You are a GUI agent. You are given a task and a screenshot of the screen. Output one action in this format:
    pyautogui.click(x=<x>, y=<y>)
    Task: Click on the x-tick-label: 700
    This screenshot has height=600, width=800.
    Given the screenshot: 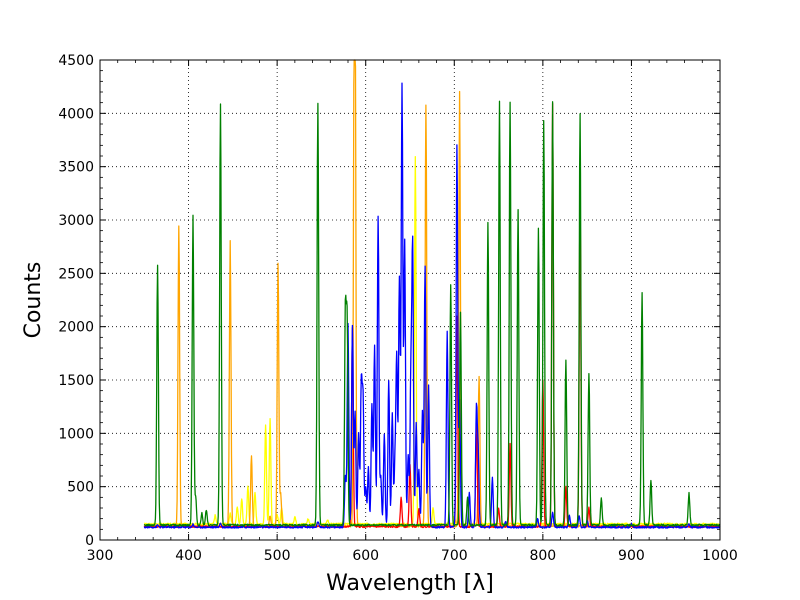 What is the action you would take?
    pyautogui.click(x=454, y=556)
    